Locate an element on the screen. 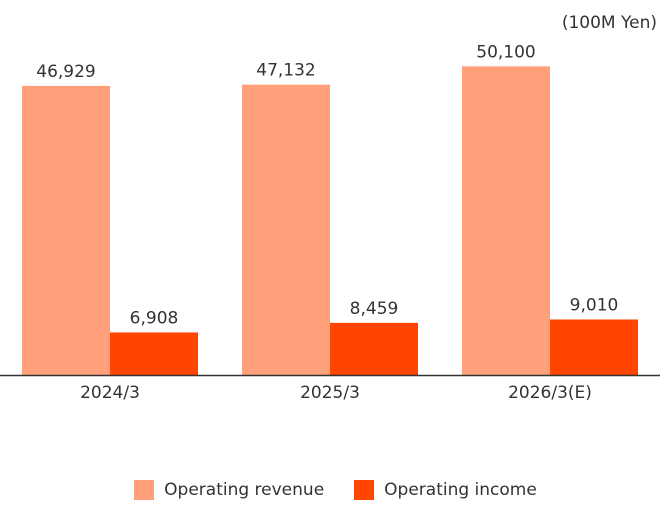 Image resolution: width=671 pixels, height=516 pixels. data-label-operating-income-0: 6,908 is located at coordinates (154, 318).